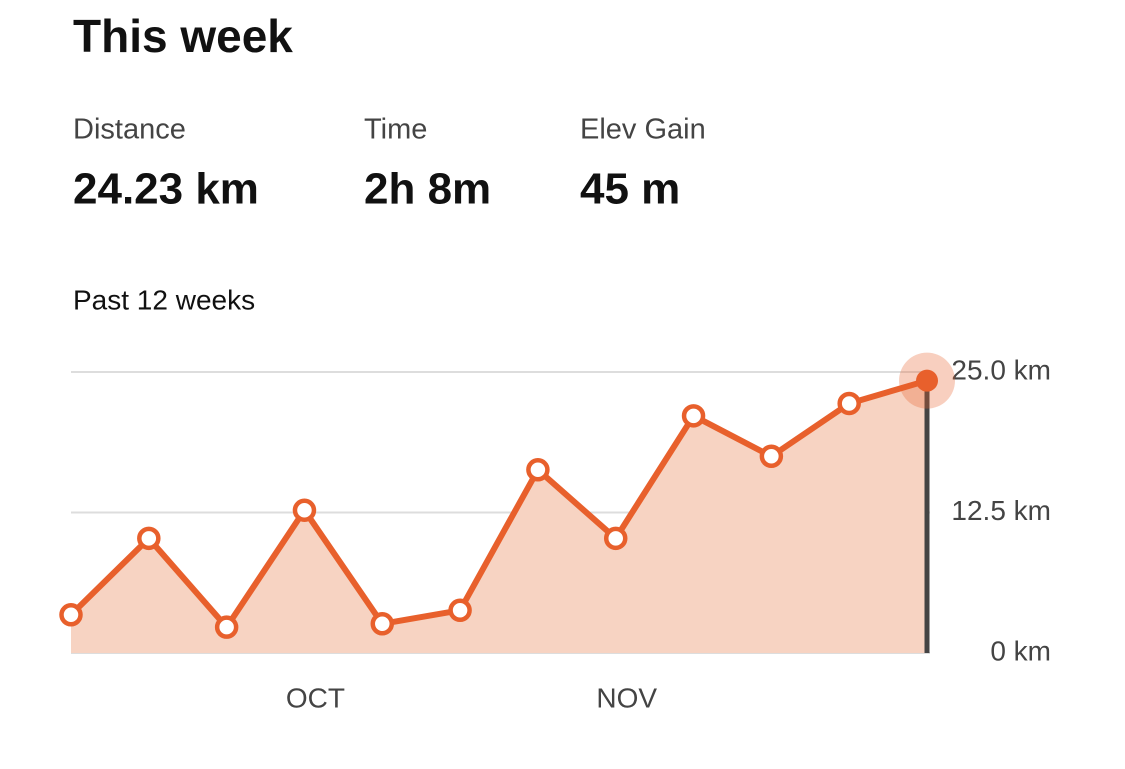  Describe the element at coordinates (395, 130) in the screenshot. I see `stat-label: Time` at that location.